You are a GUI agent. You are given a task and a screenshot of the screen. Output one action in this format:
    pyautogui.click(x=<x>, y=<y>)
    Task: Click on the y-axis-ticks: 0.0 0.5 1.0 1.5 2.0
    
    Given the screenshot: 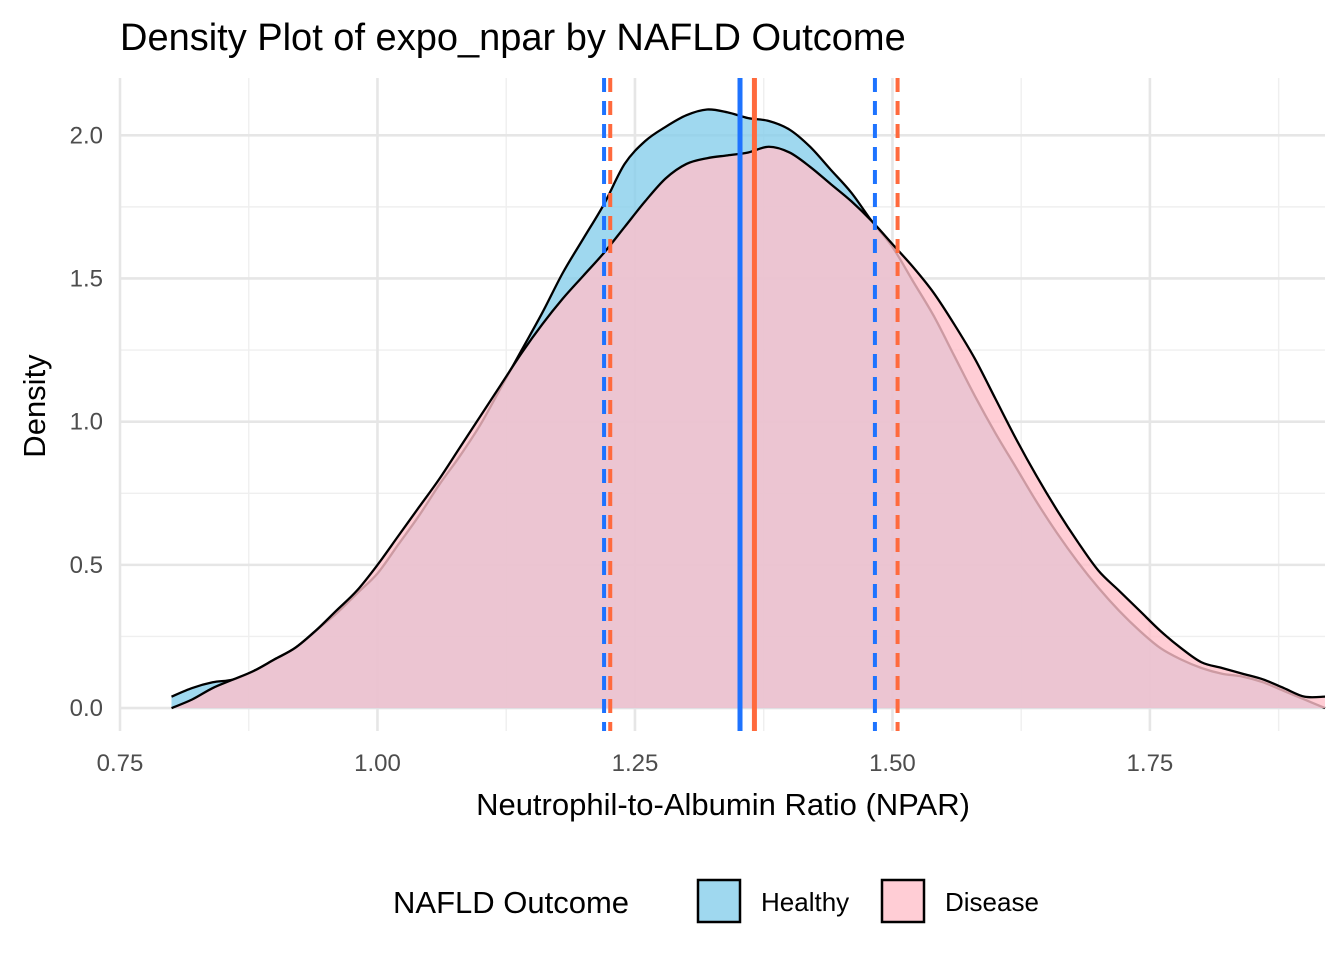 What is the action you would take?
    pyautogui.click(x=86, y=422)
    